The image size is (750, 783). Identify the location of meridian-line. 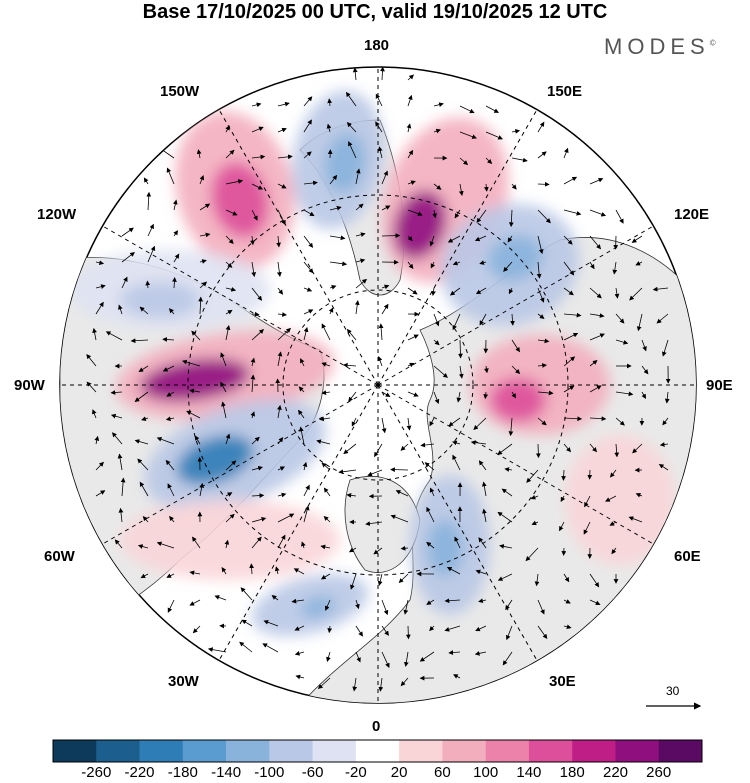
(298, 522).